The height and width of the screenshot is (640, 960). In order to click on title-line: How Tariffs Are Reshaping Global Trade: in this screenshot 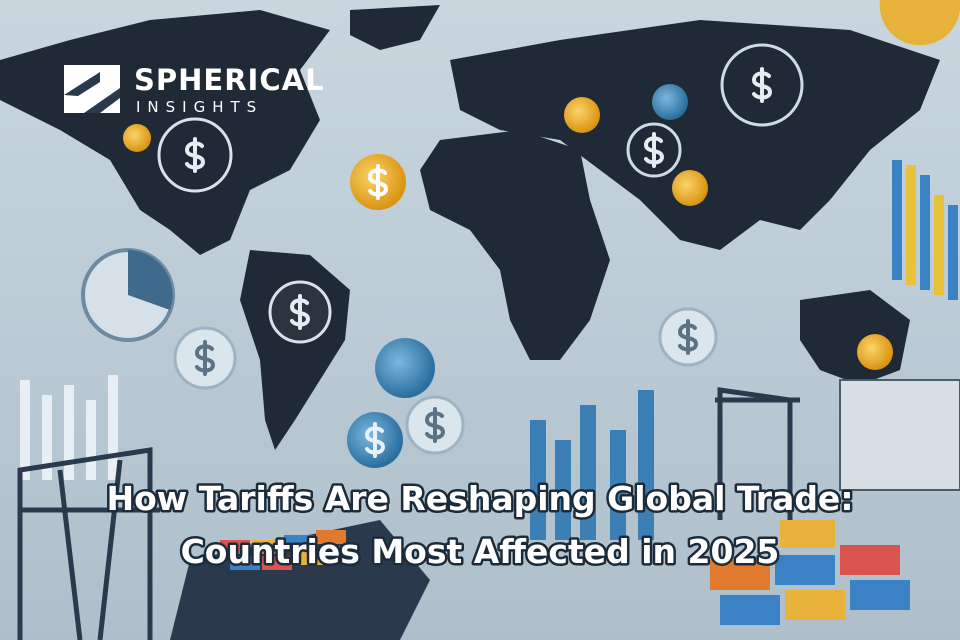, I will do `click(479, 498)`.